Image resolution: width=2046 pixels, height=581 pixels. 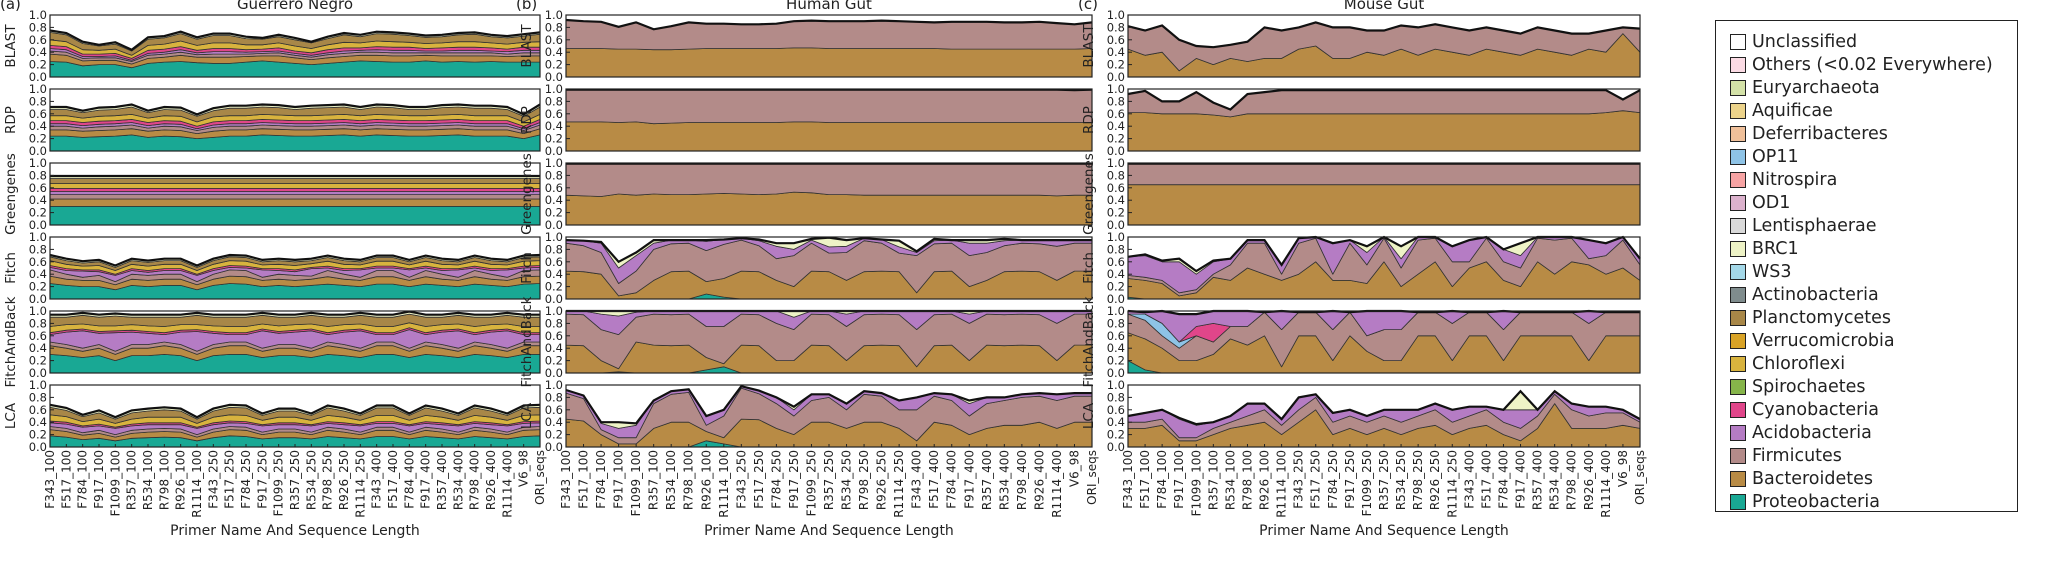 I want to click on x-tick-label: R926_250, so click(x=344, y=480).